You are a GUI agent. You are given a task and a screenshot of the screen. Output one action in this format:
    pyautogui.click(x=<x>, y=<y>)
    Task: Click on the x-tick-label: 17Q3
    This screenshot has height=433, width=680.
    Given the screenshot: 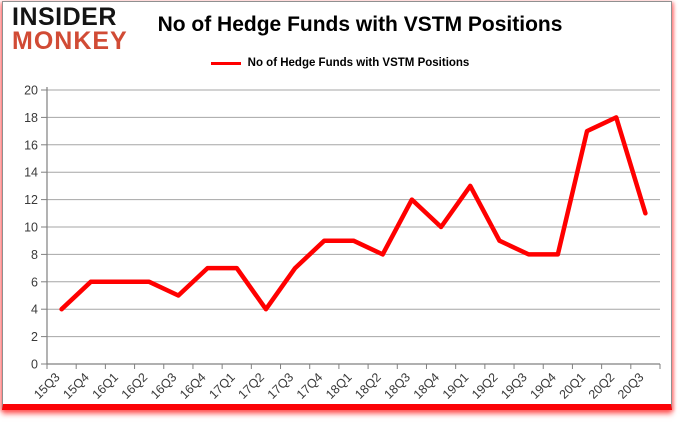 What is the action you would take?
    pyautogui.click(x=281, y=386)
    